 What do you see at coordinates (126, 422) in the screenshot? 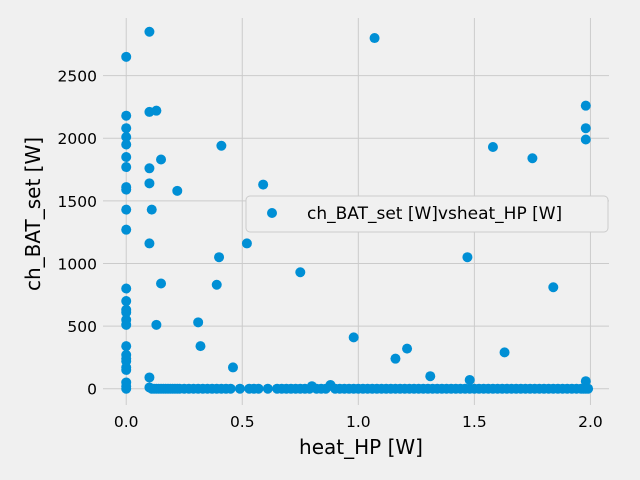
I see `x-tick-label: 0.0` at bounding box center [126, 422].